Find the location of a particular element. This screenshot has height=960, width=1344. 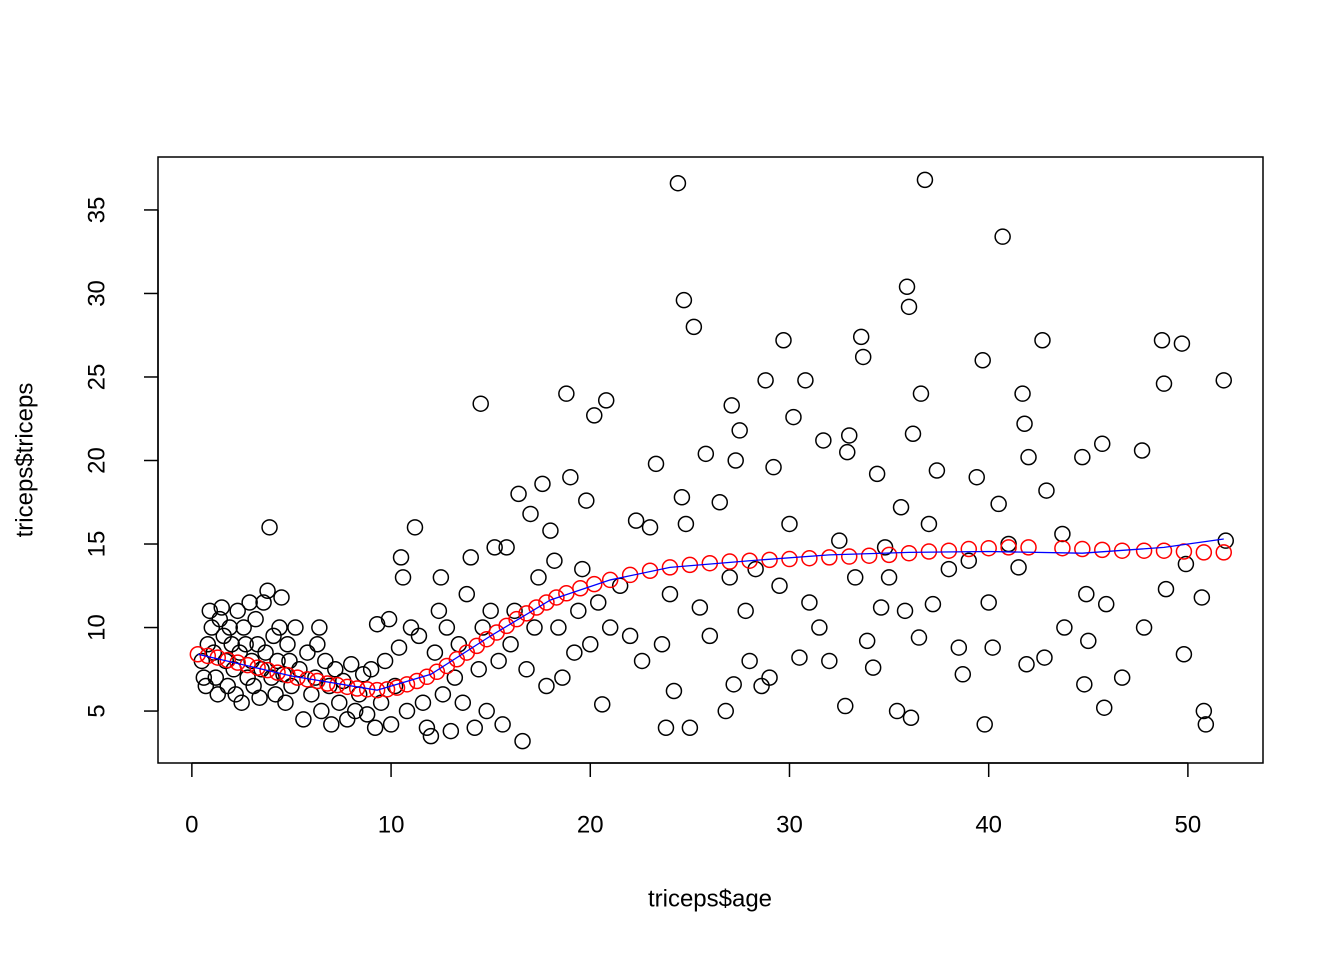

y-tick-label: 5 is located at coordinates (96, 710).